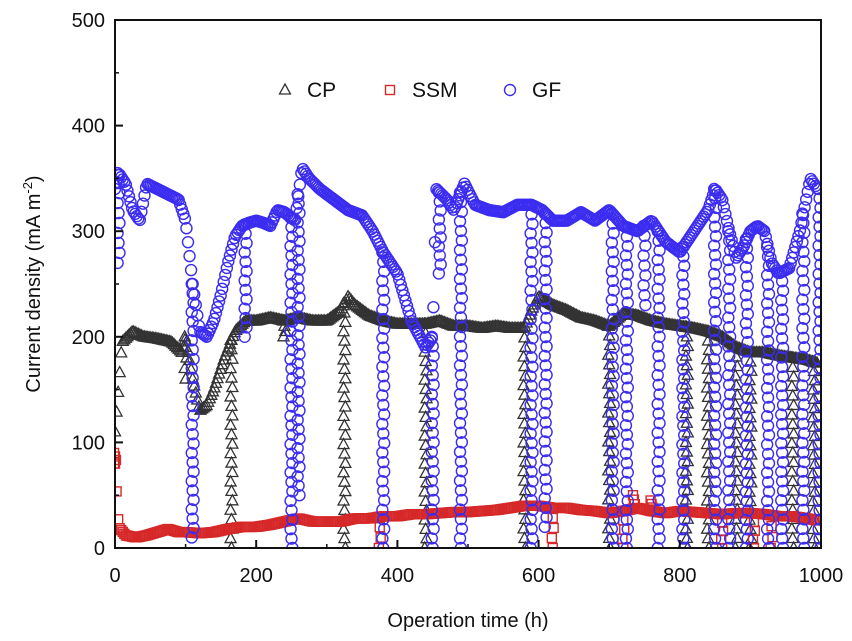 The image size is (852, 641). Describe the element at coordinates (32, 283) in the screenshot. I see `y-axis-title: Current density (mA m-2)` at that location.